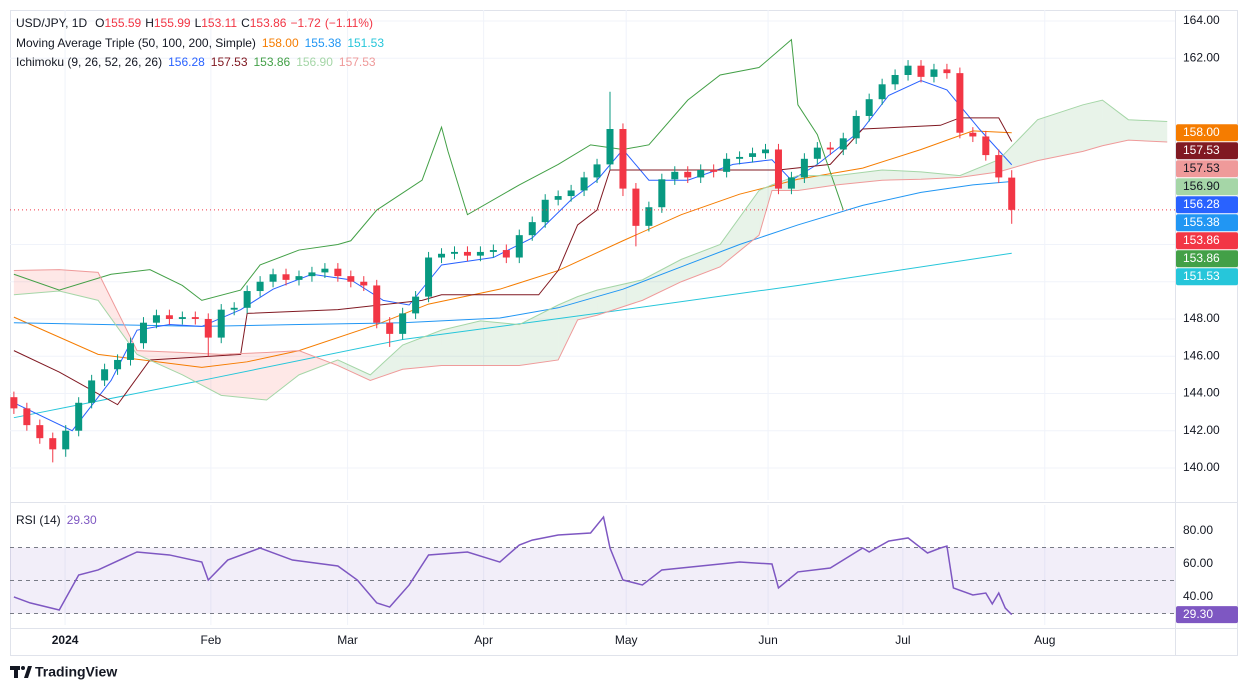 The width and height of the screenshot is (1248, 691). I want to click on x-tick-label: Jun, so click(767, 640).